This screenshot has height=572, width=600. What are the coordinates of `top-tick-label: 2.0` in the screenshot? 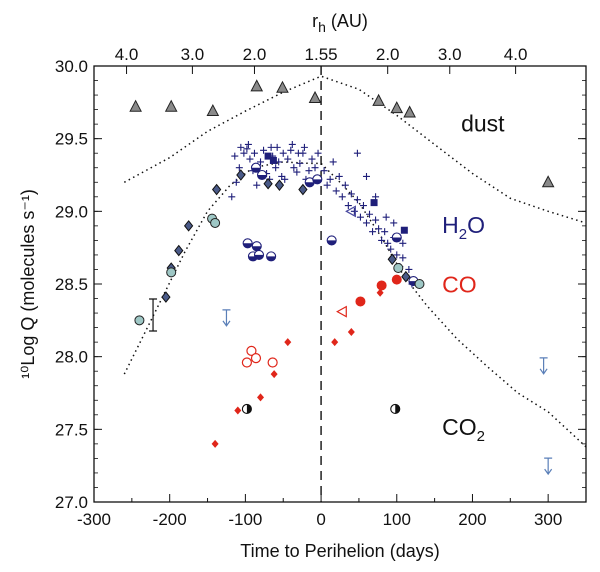 It's located at (388, 54).